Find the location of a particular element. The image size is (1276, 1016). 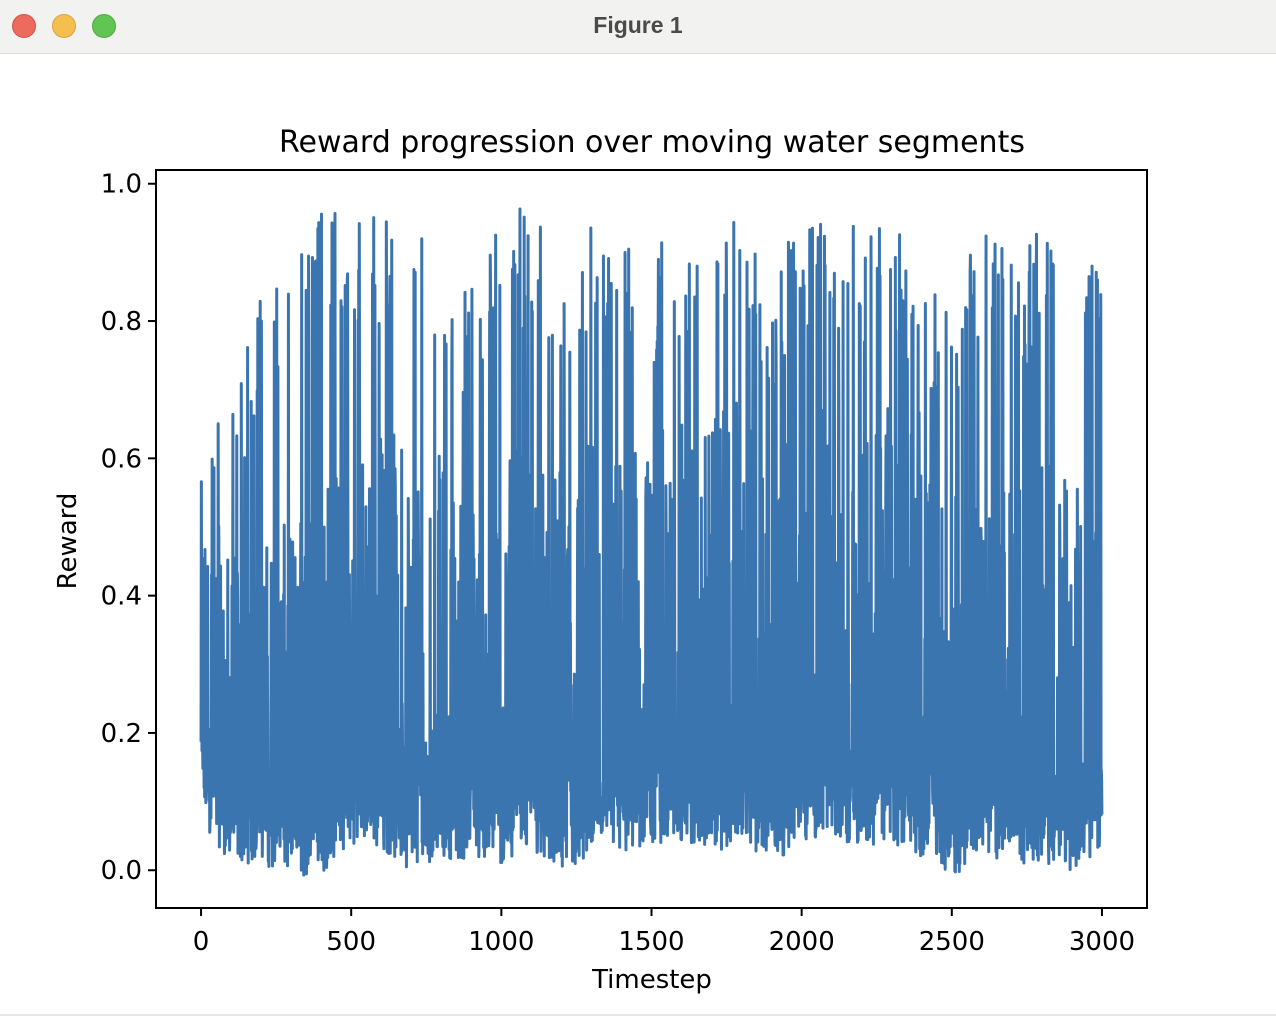

x-axis-label: Timestep is located at coordinates (651, 980).